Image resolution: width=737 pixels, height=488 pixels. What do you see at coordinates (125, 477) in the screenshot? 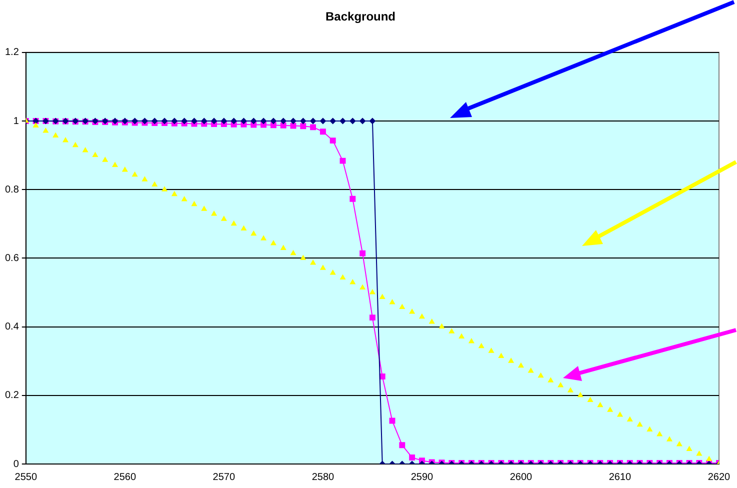
I see `x-tick-label: 2560` at bounding box center [125, 477].